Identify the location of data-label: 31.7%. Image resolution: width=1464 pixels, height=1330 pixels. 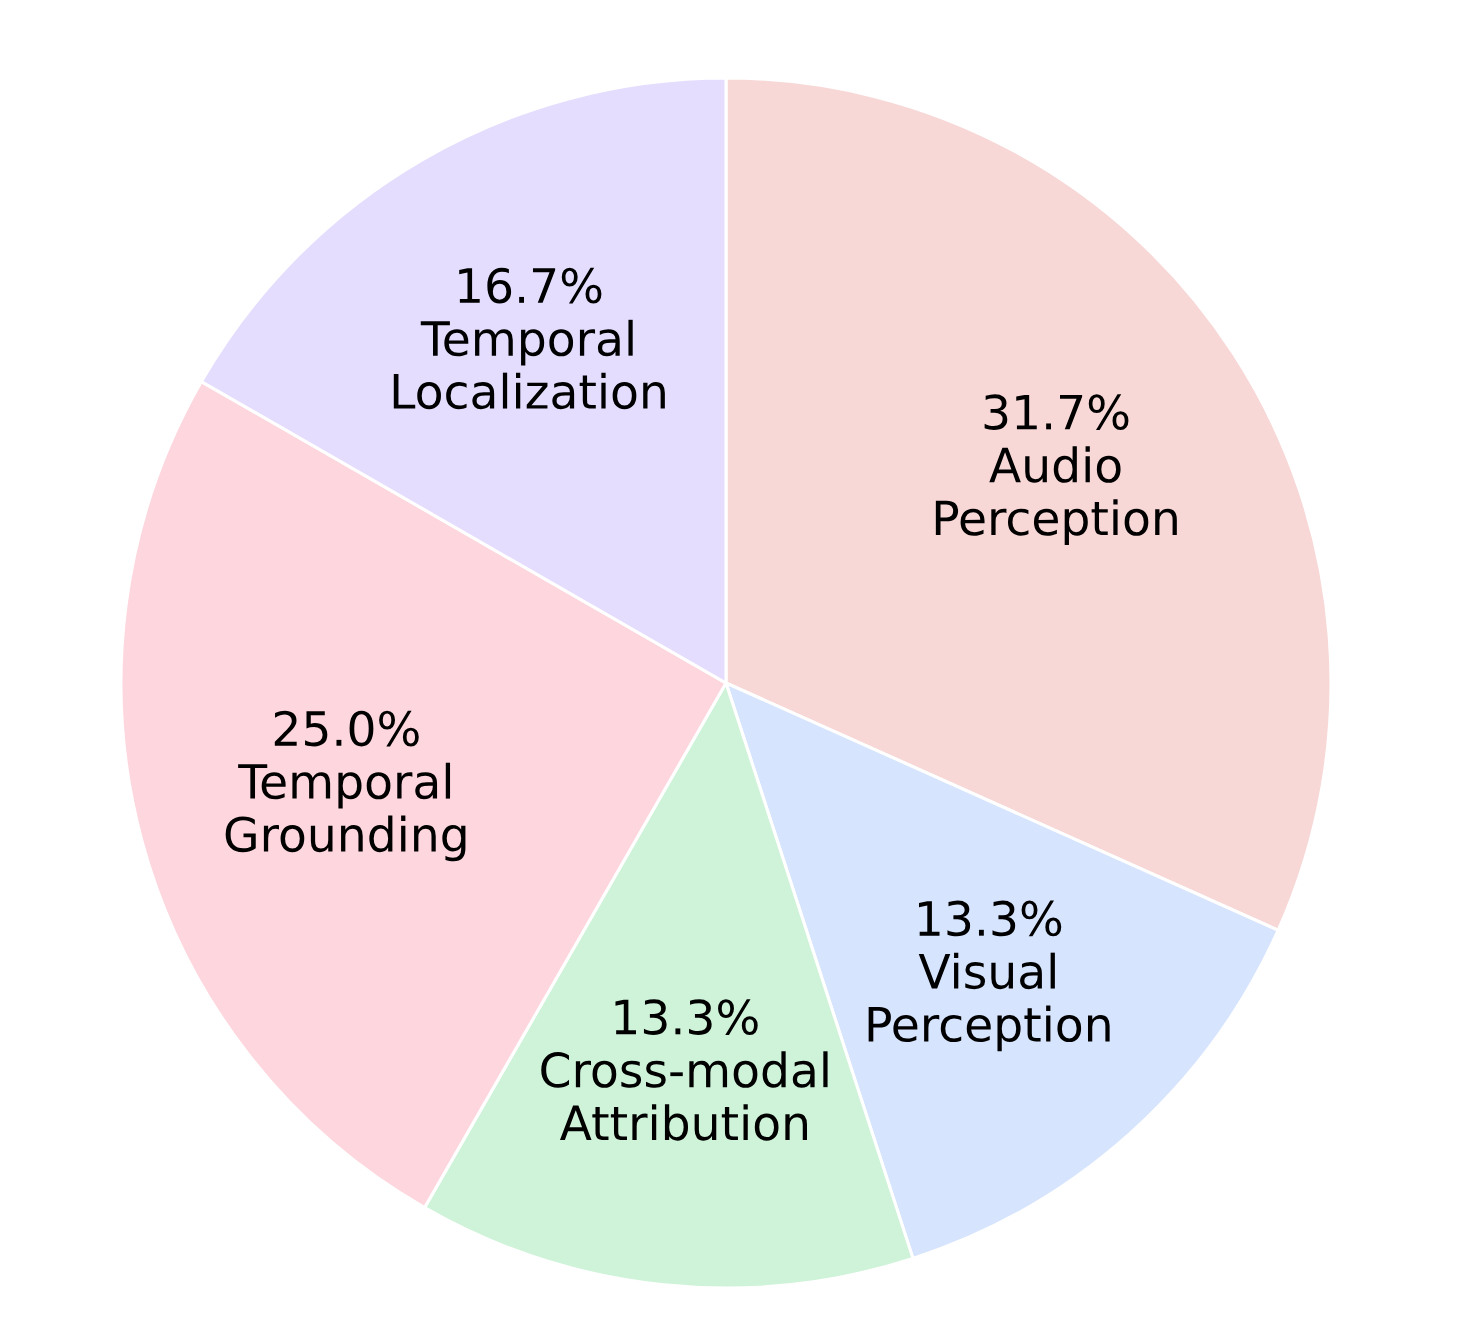
(1056, 412).